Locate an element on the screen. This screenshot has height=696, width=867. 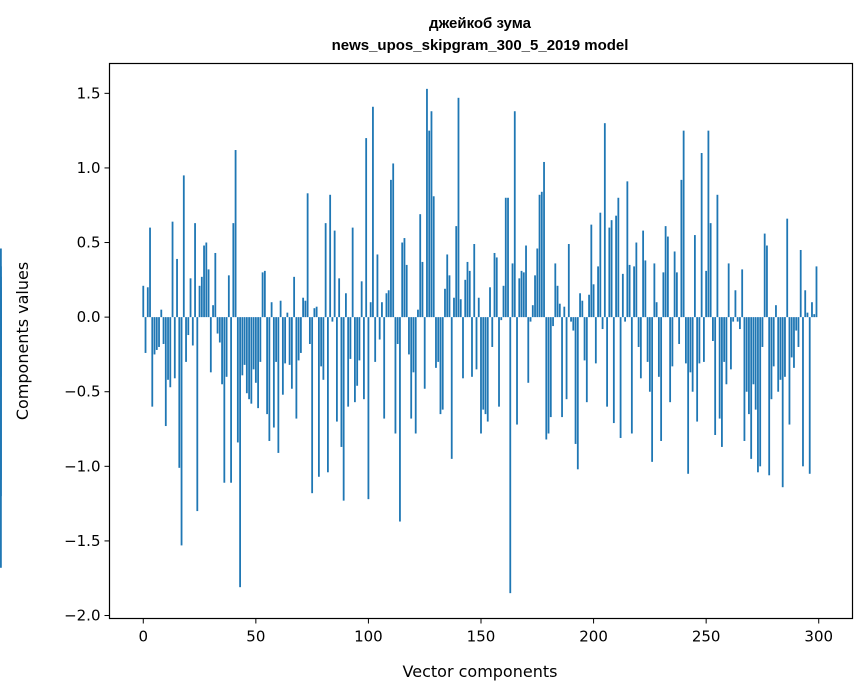
y-tick-label: 0.0 is located at coordinates (89, 317).